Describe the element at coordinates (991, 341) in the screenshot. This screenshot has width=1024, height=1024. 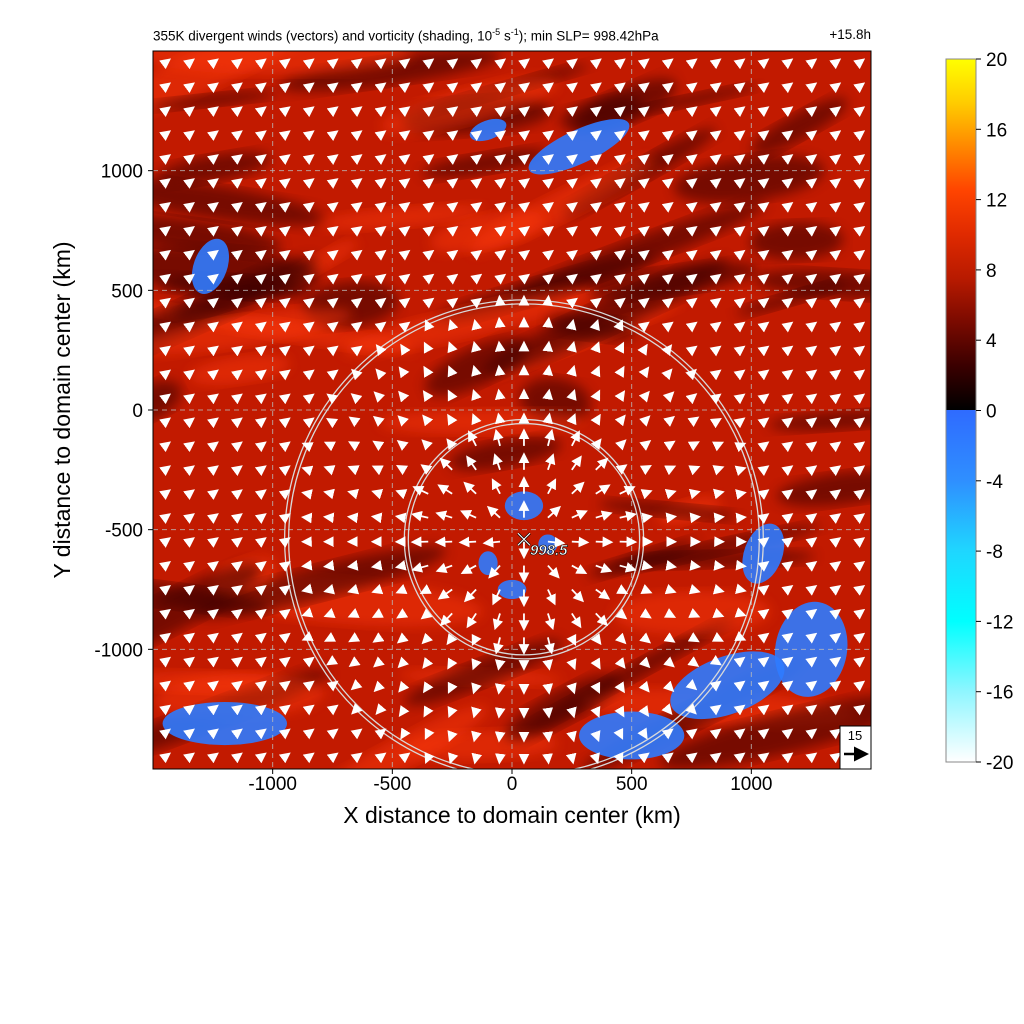
I see `colorbar-tick-label: 4` at that location.